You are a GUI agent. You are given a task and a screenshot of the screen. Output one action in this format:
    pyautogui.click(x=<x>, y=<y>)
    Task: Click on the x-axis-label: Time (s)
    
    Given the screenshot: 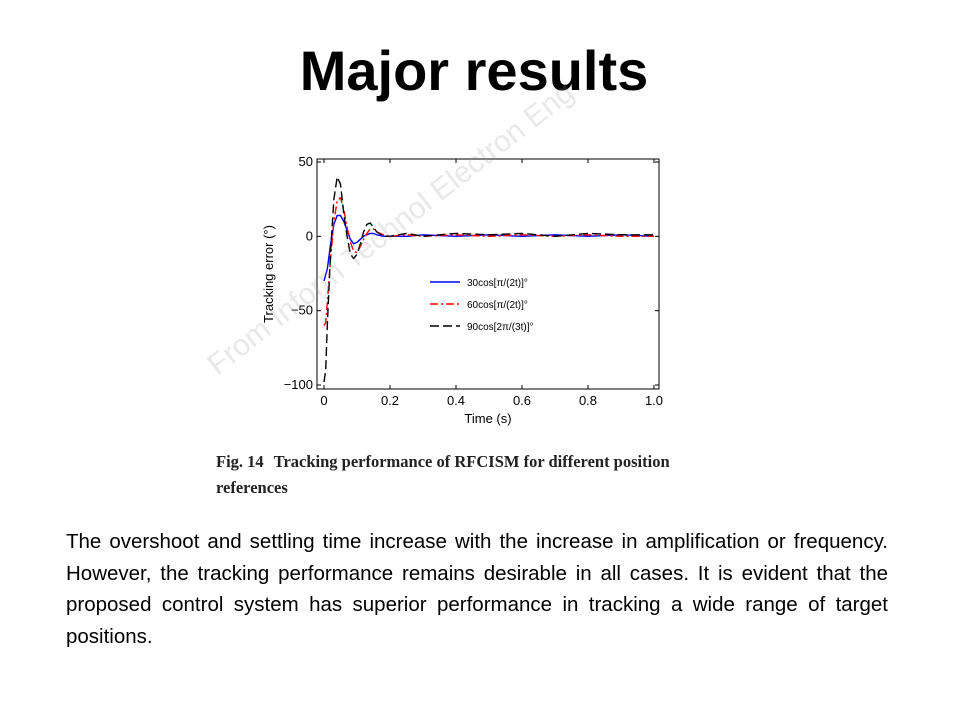 What is the action you would take?
    pyautogui.click(x=487, y=418)
    